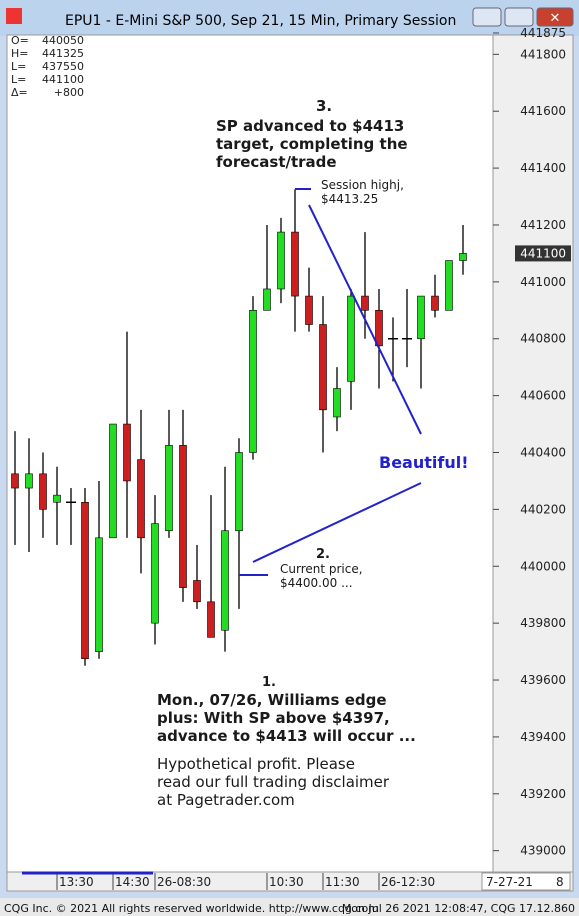 The width and height of the screenshot is (579, 916). What do you see at coordinates (543, 54) in the screenshot?
I see `y-tick-label: 441800` at bounding box center [543, 54].